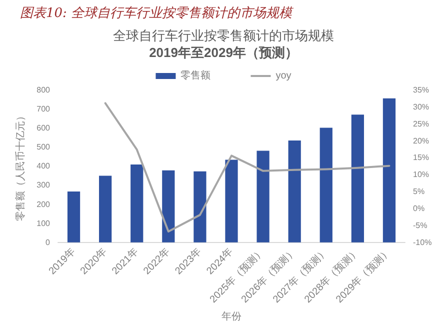 Image resolution: width=447 pixels, height=327 pixels. I want to click on y2-tick-label: 25%, so click(421, 123).